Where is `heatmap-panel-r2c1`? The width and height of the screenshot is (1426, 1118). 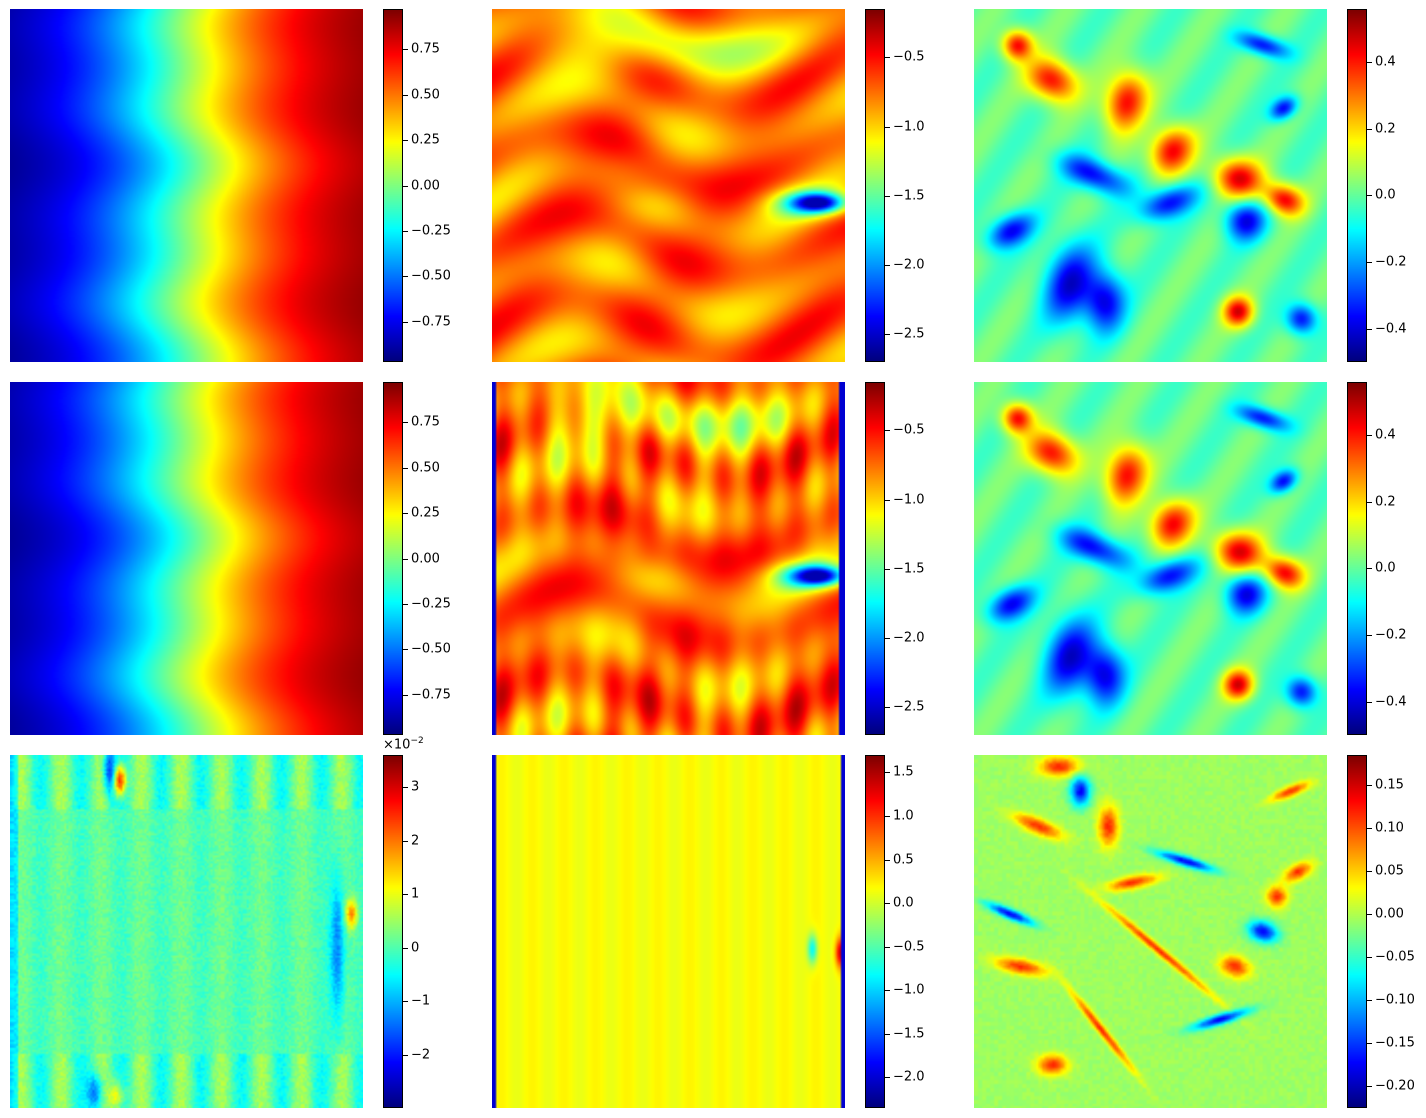
heatmap-panel-r2c1 is located at coordinates (668, 931).